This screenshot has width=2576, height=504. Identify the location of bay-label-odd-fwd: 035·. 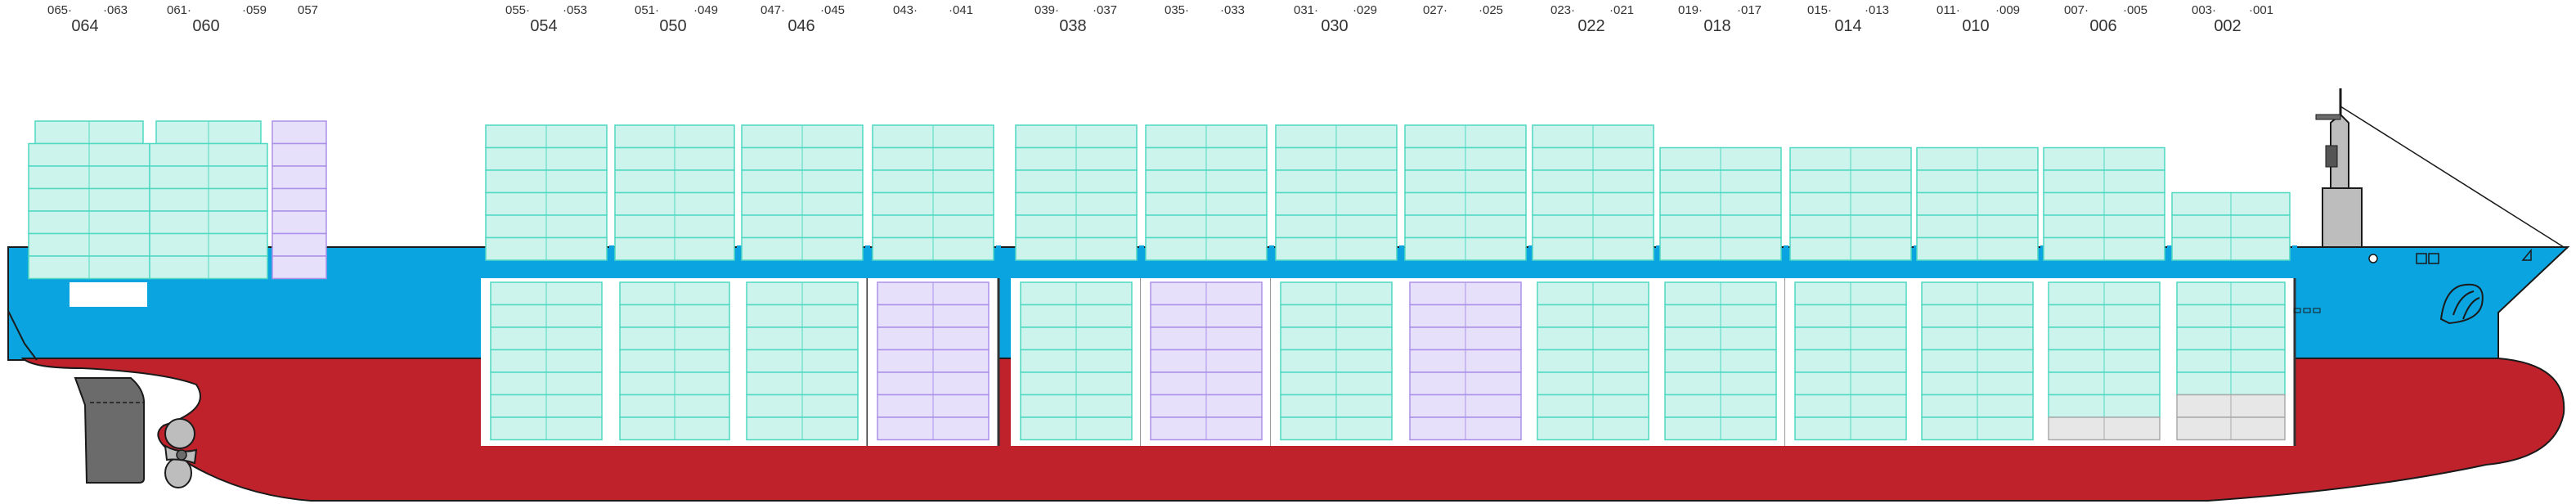
(1177, 10).